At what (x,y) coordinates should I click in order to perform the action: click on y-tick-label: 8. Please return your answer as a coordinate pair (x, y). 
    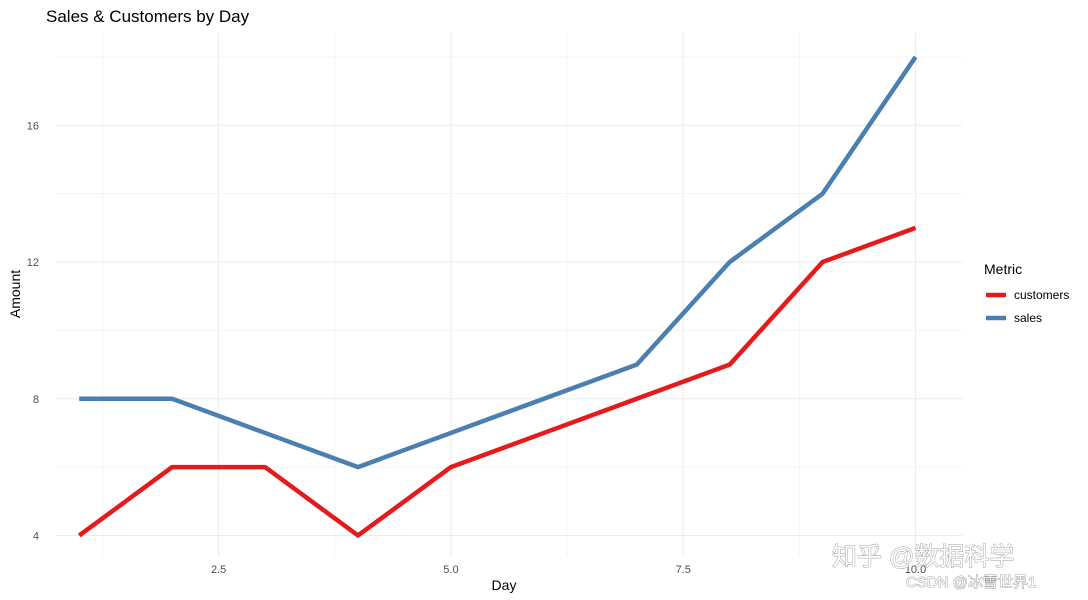
    Looking at the image, I should click on (36, 400).